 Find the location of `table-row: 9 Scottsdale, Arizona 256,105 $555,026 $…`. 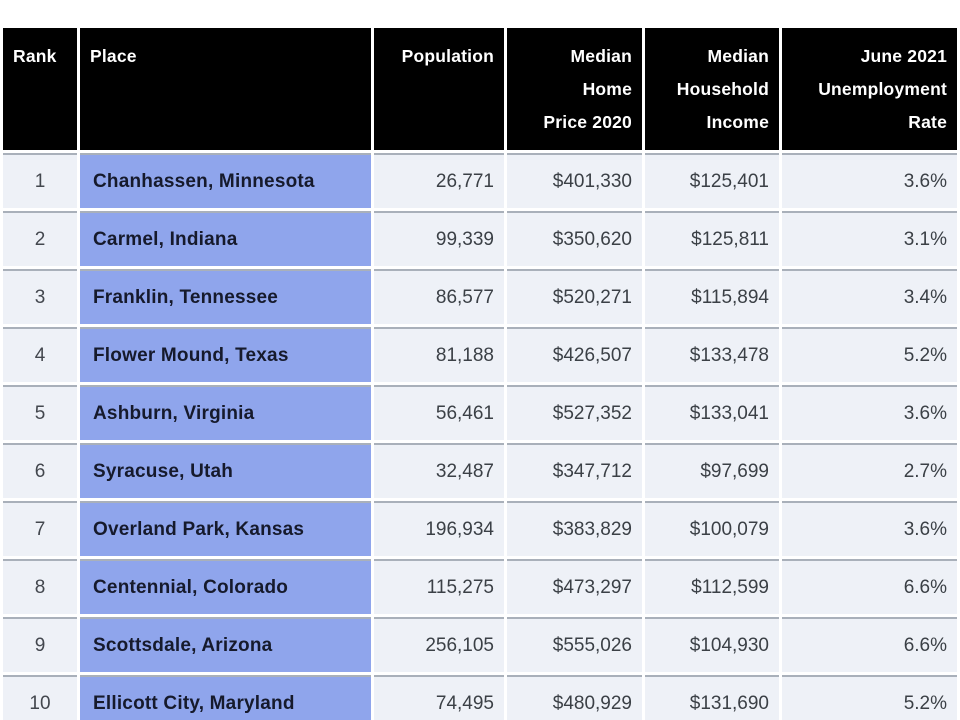

table-row: 9 Scottsdale, Arizona 256,105 $555,026 $… is located at coordinates (480, 644).